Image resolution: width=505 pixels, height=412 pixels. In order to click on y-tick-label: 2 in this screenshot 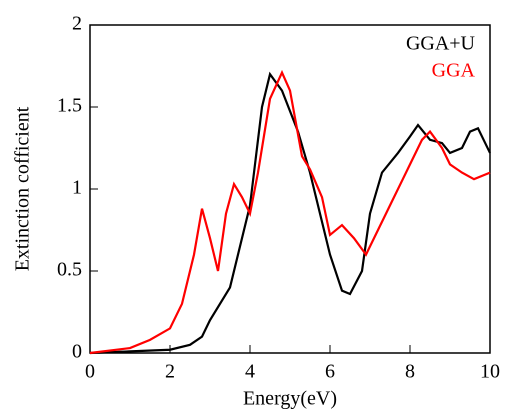, I will do `click(77, 24)`.